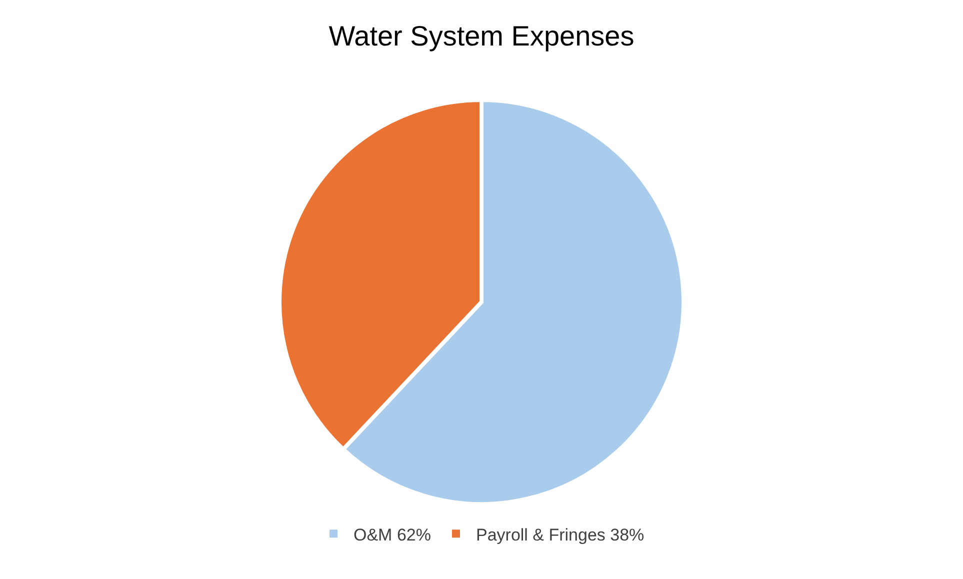  What do you see at coordinates (392, 534) in the screenshot?
I see `legend-label: O&M 62%` at bounding box center [392, 534].